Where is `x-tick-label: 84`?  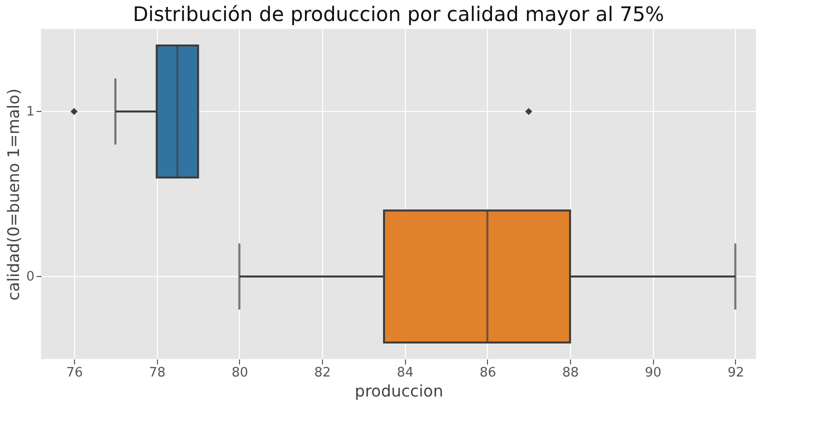 x-tick-label: 84 is located at coordinates (405, 373).